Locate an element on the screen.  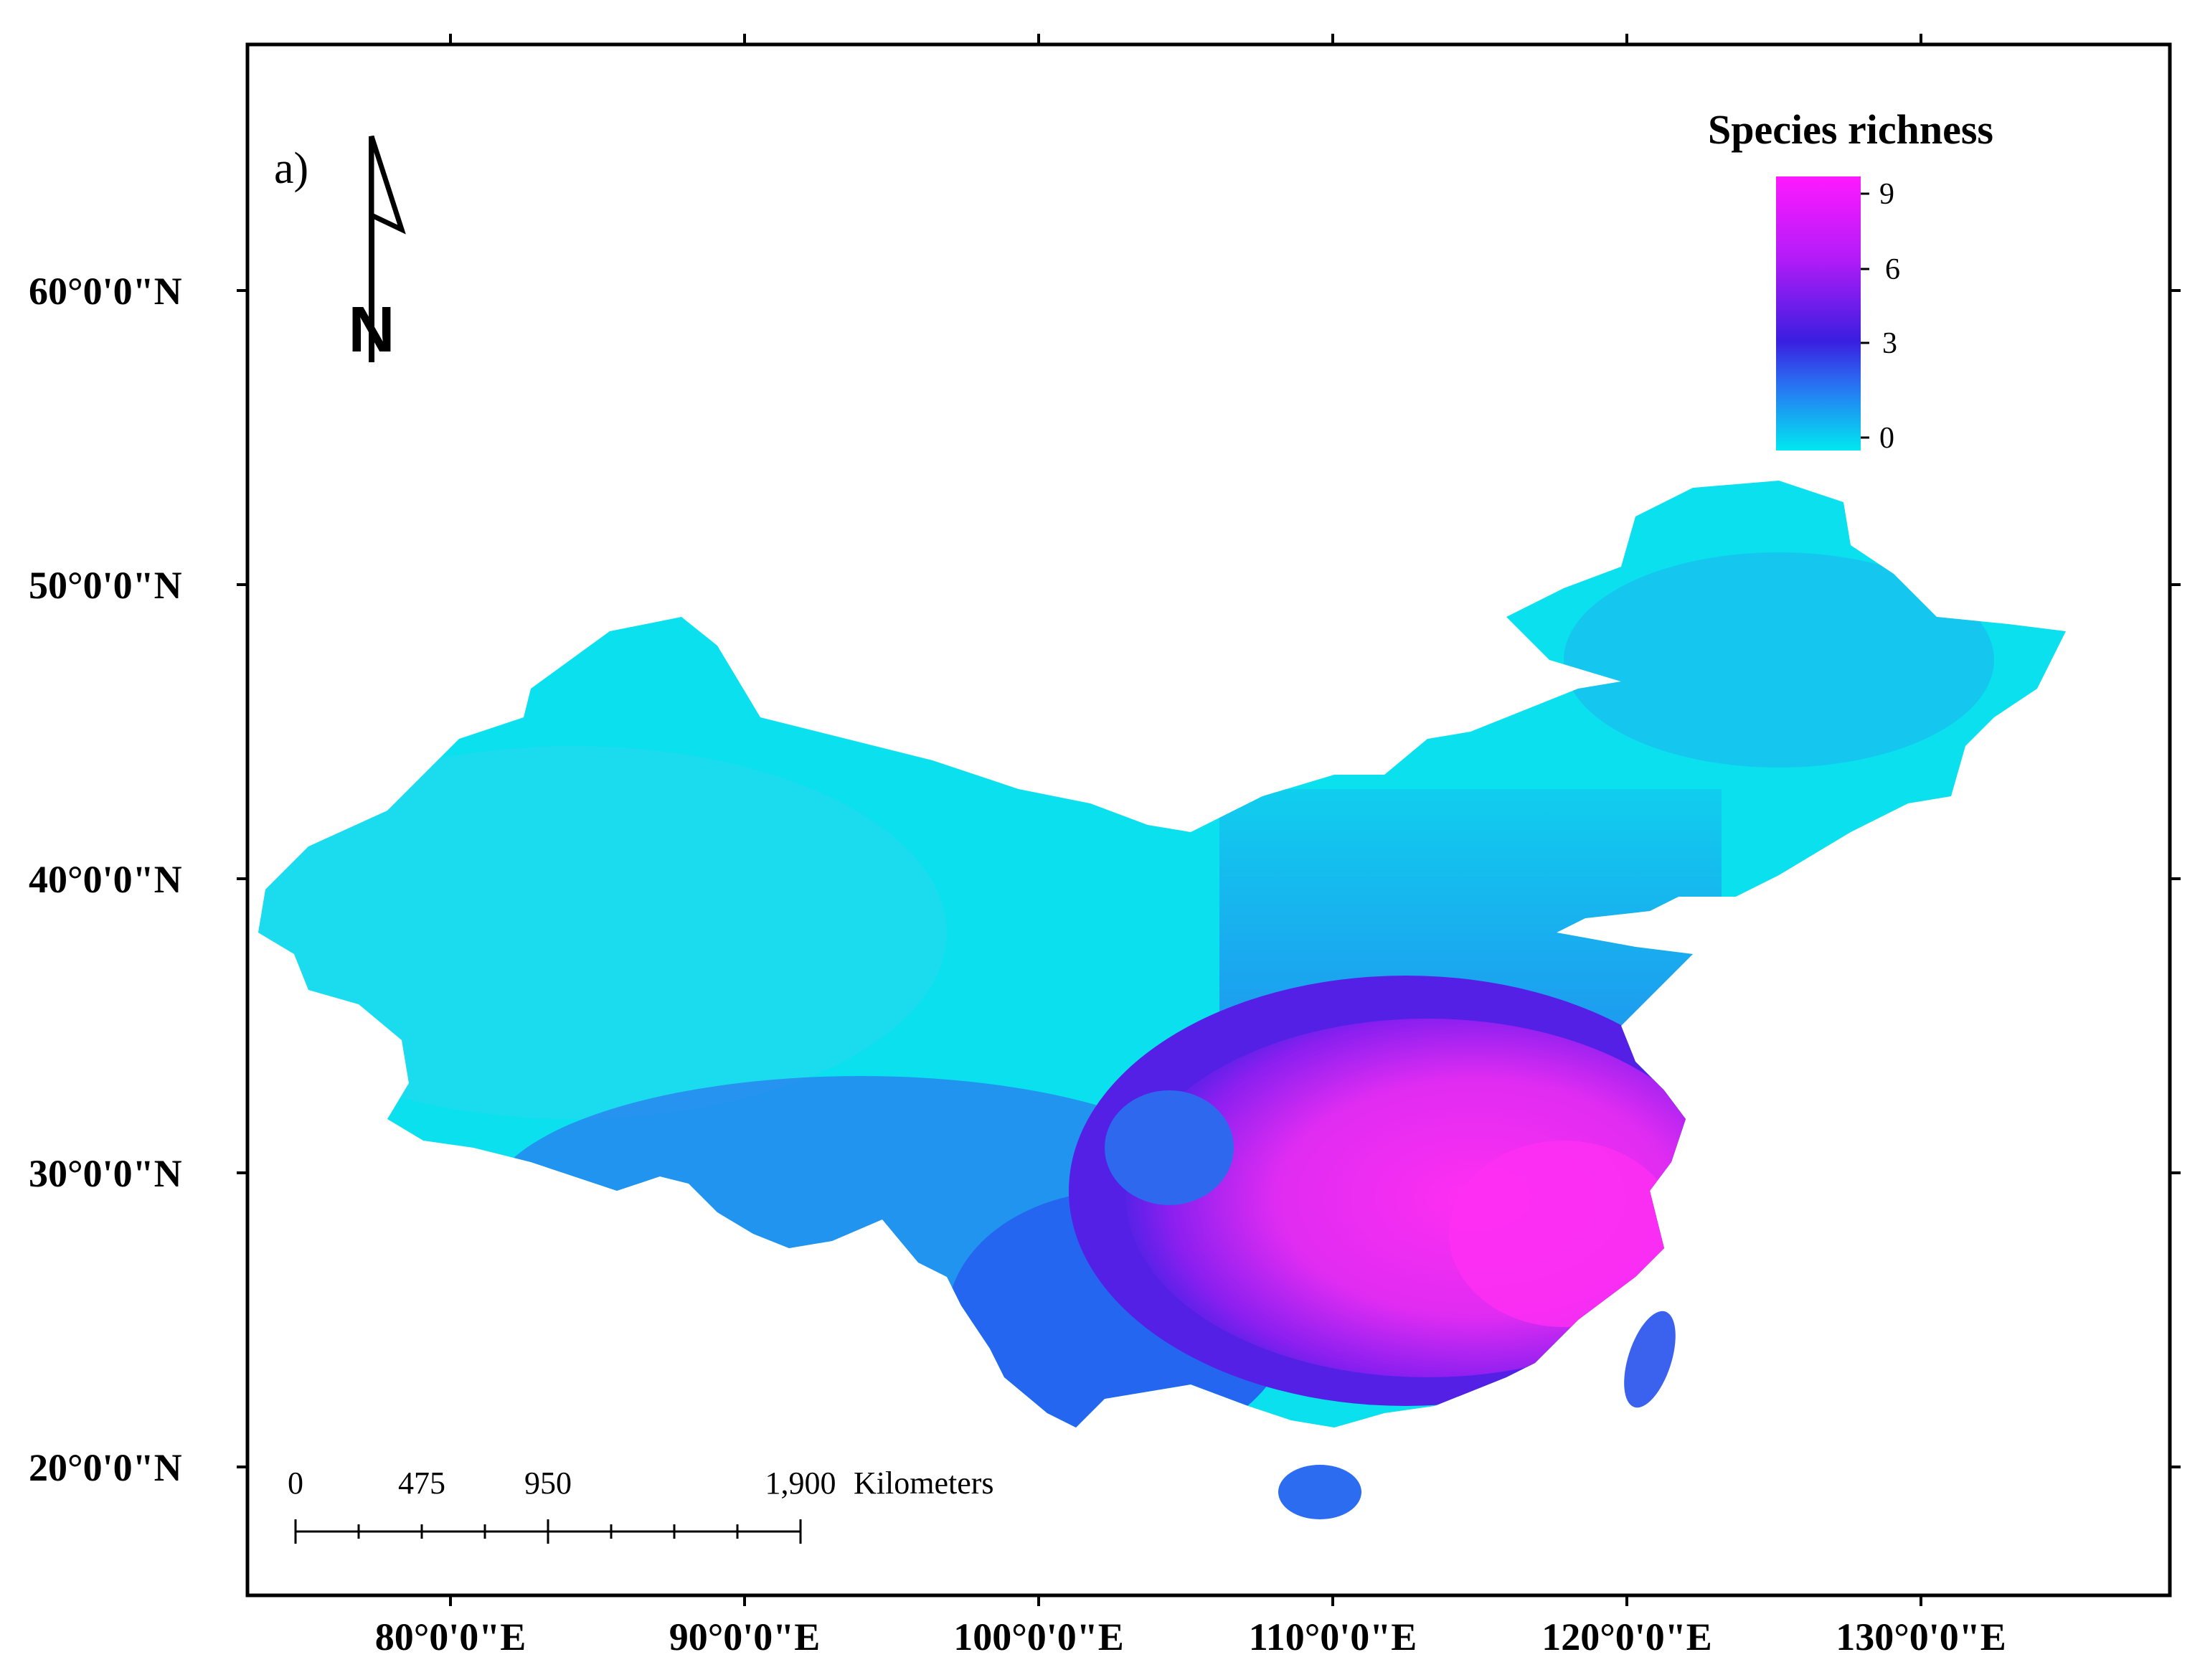
lat-label-50n: 50°0'0"N is located at coordinates (105, 585).